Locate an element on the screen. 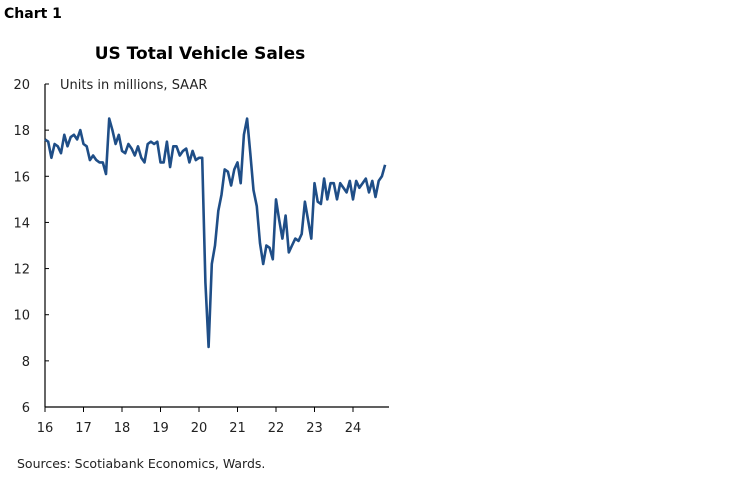 This screenshot has height=483, width=748. y-tick-label: 18 is located at coordinates (21, 131).